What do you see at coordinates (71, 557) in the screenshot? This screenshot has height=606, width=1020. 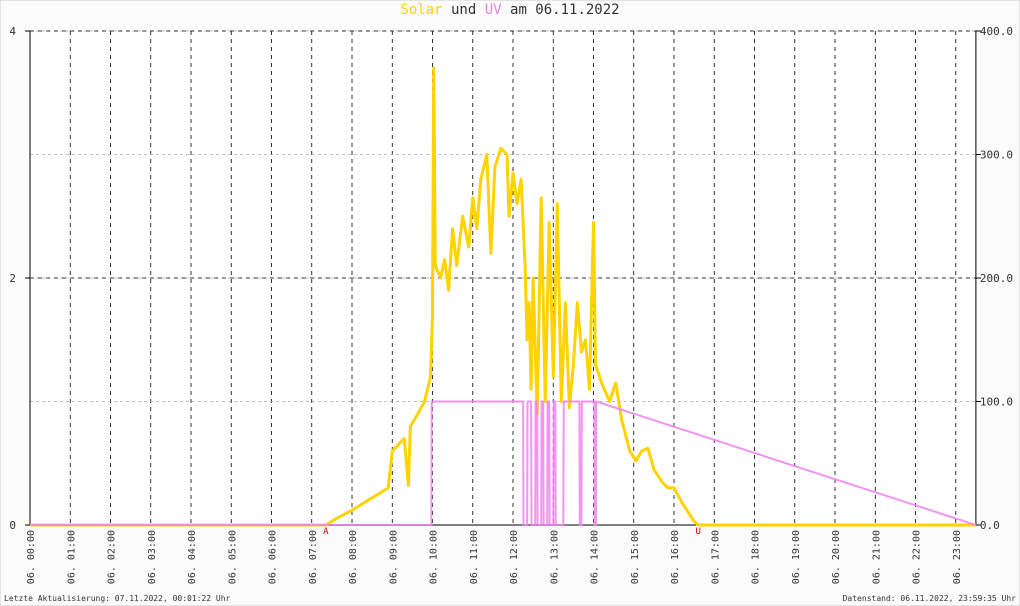 I see `x-tick-label: 06. 01:00` at bounding box center [71, 557].